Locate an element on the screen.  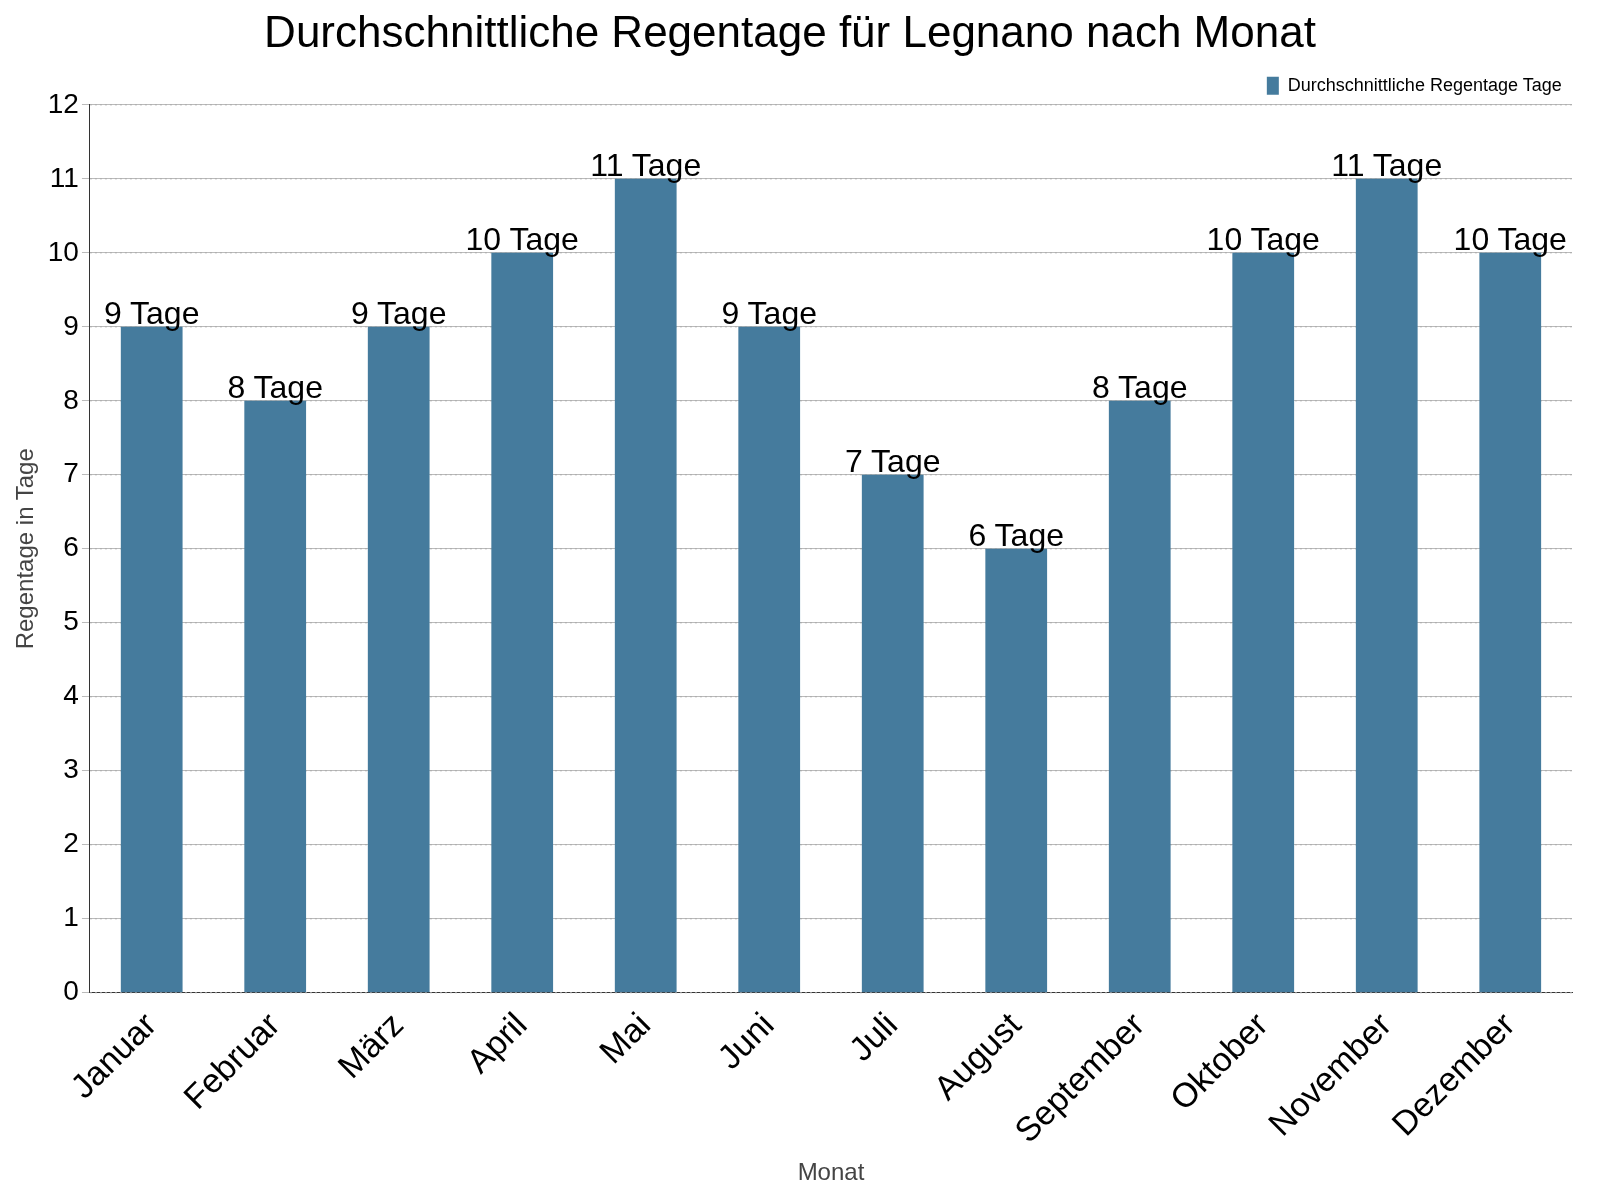
y-tick-label: 1 is located at coordinates (71, 917).